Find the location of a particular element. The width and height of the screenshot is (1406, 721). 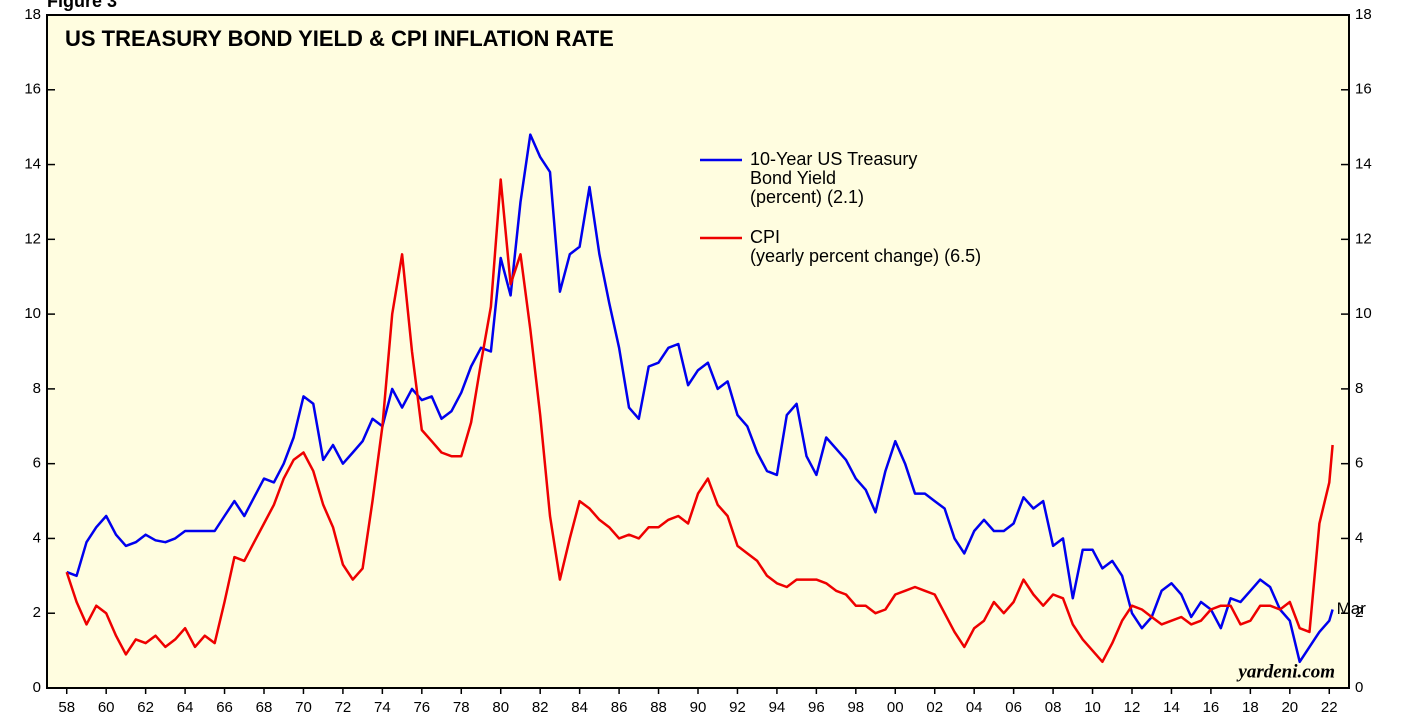

y-tick-label: 2 is located at coordinates (37, 612).